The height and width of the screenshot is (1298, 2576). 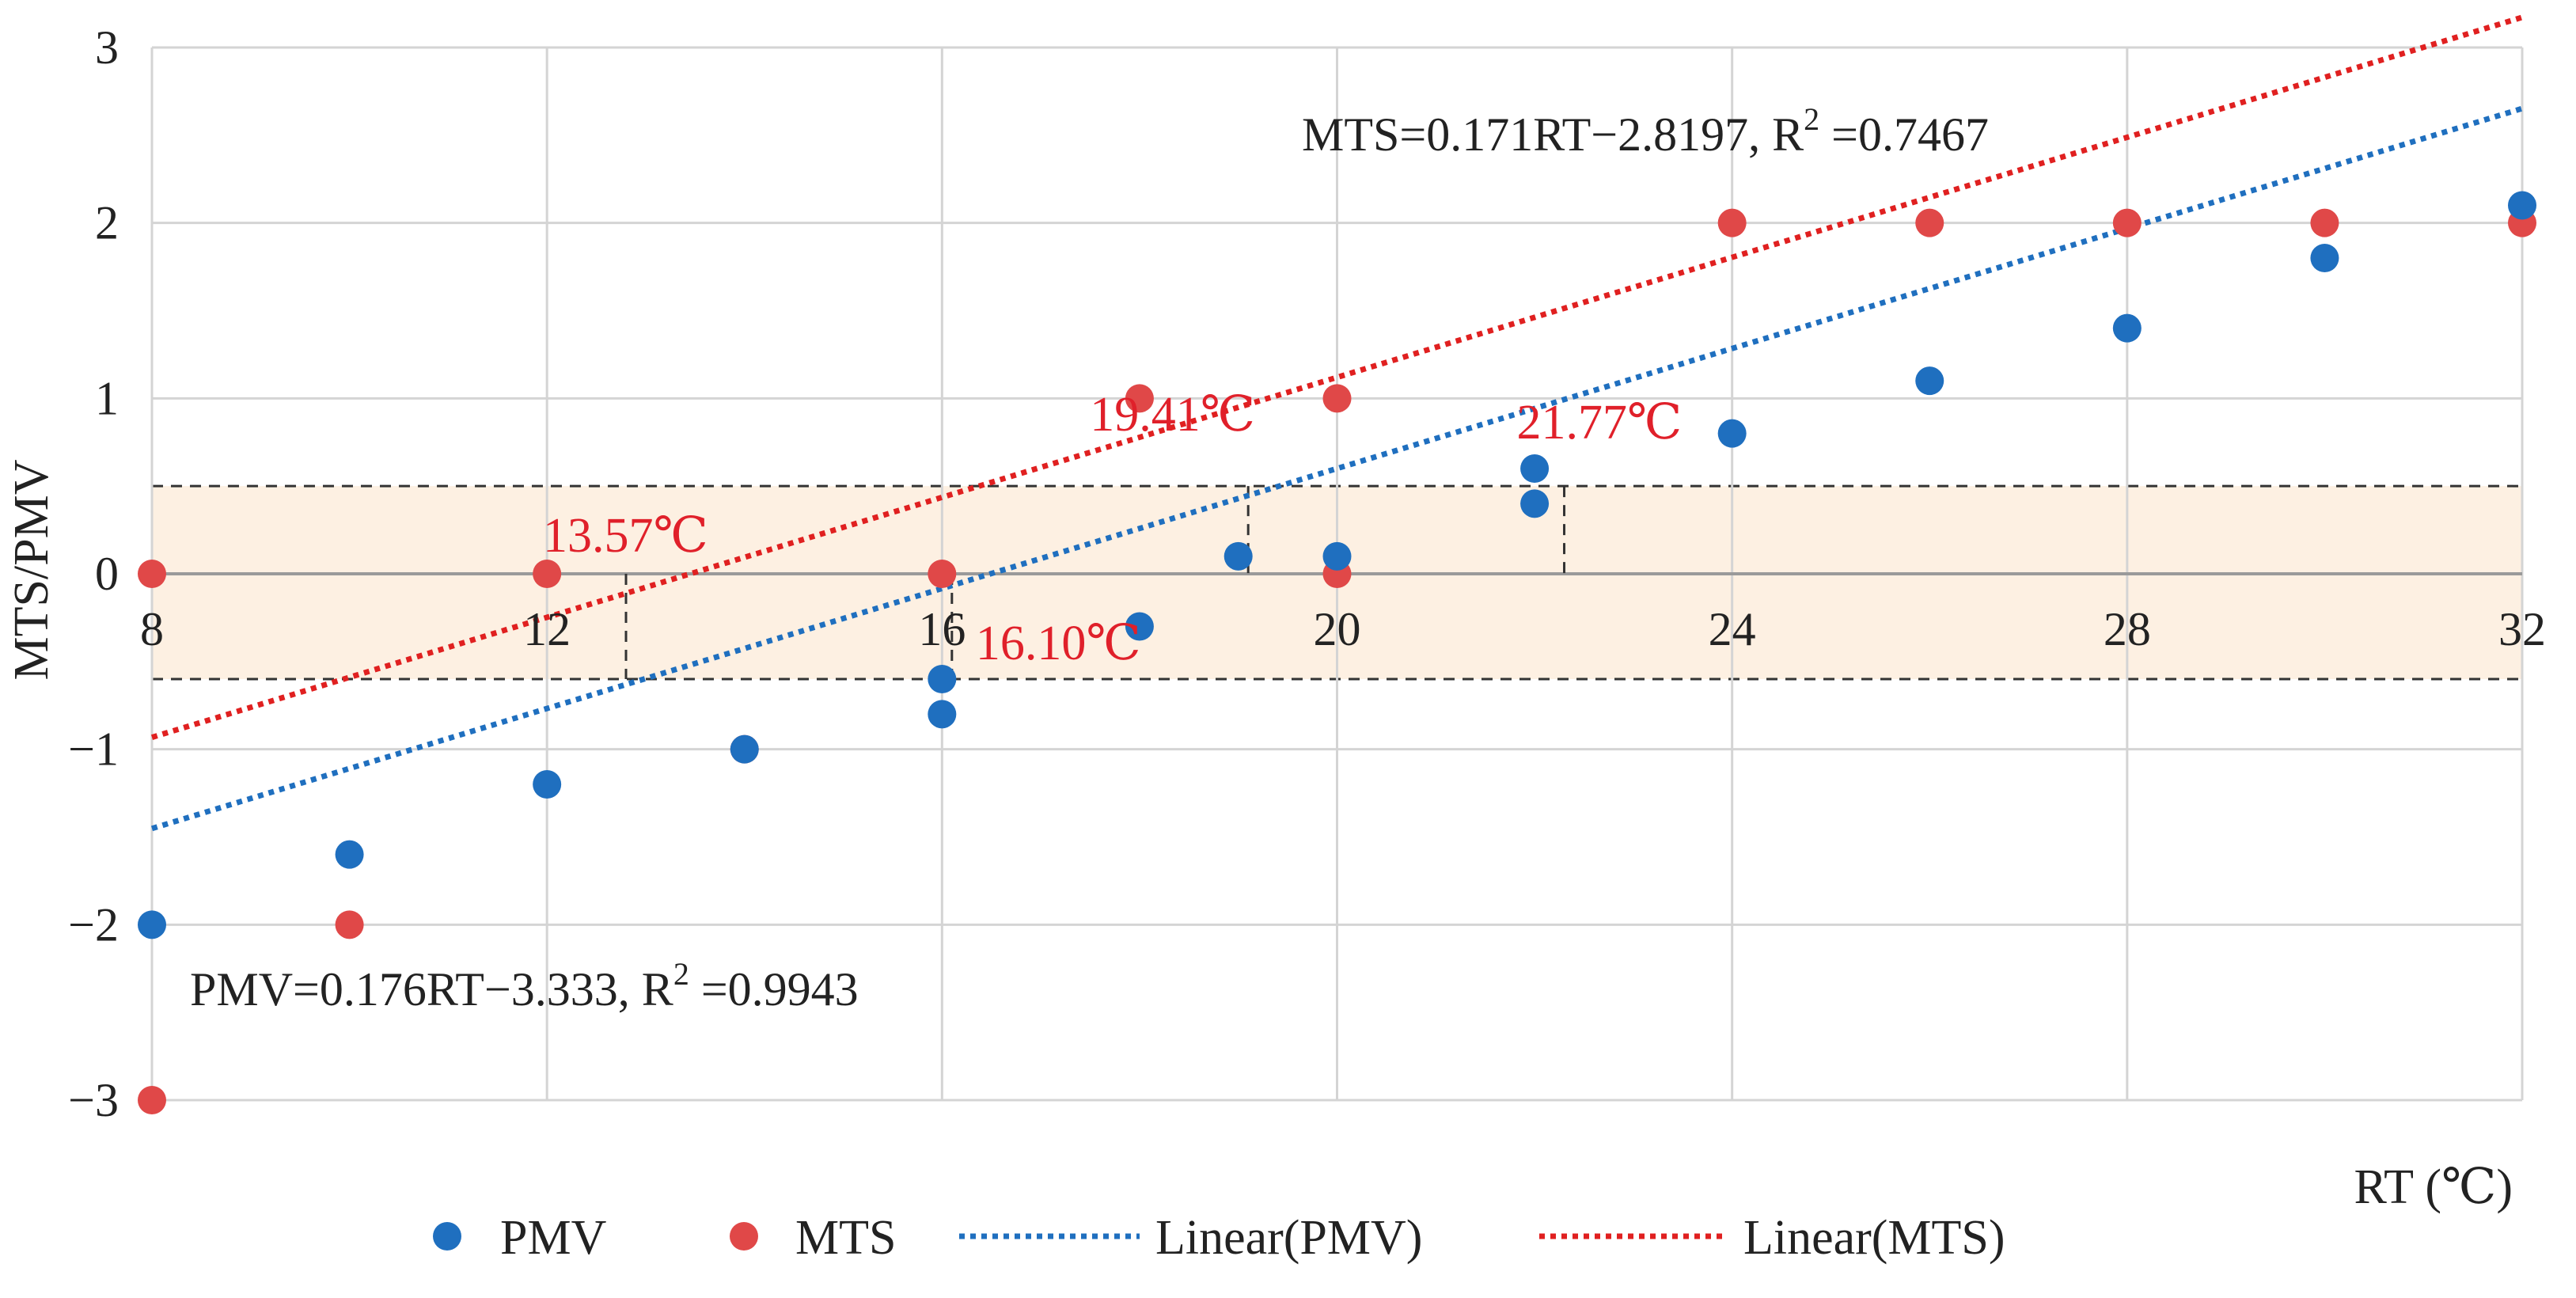 What do you see at coordinates (1172, 415) in the screenshot?
I see `annotation-label-a1941: 19.41℃` at bounding box center [1172, 415].